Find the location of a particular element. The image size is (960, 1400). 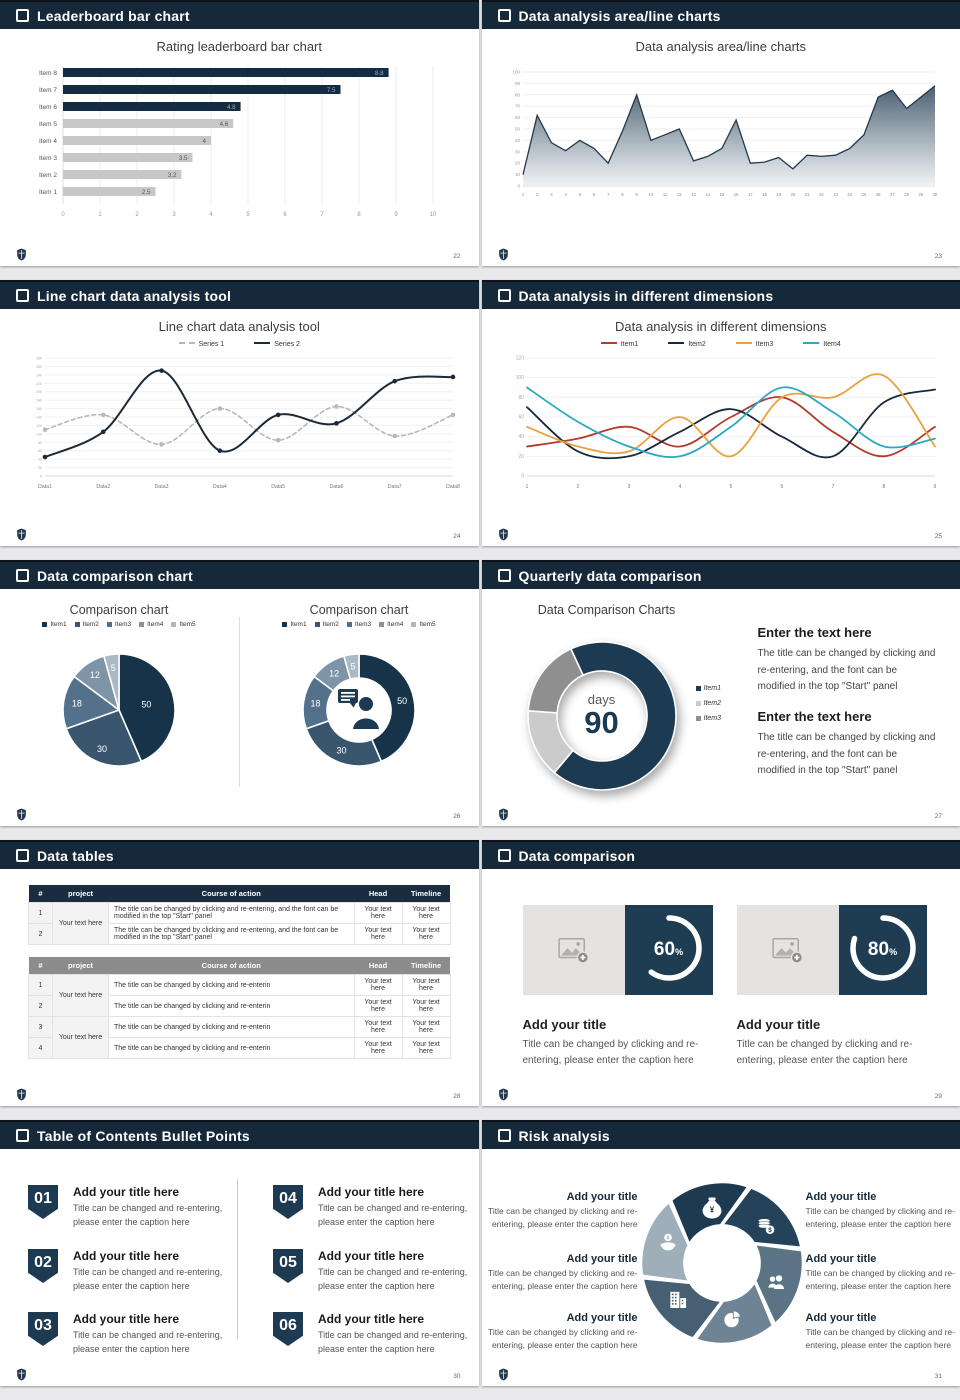

svg-text: 6 is located at coordinates (594, 194).